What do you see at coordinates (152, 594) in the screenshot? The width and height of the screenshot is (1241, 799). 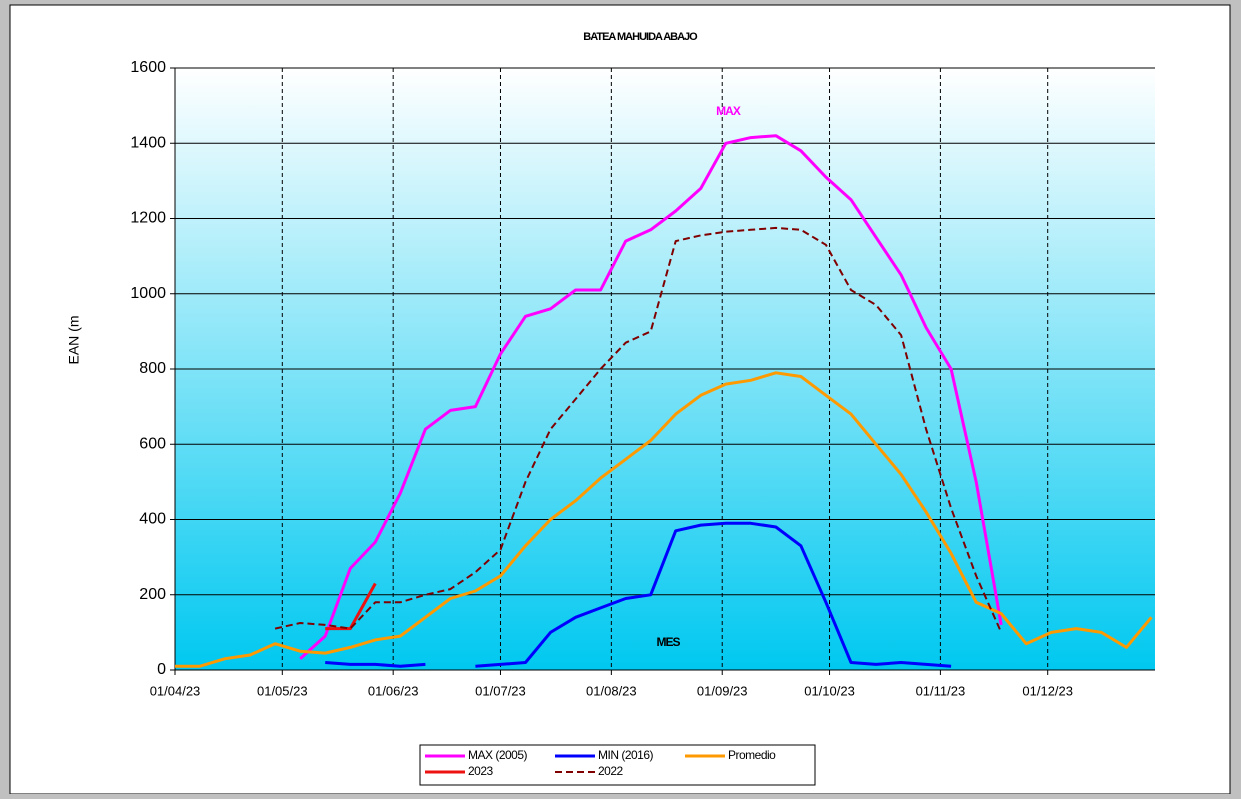 I see `y-tick-label: 200` at bounding box center [152, 594].